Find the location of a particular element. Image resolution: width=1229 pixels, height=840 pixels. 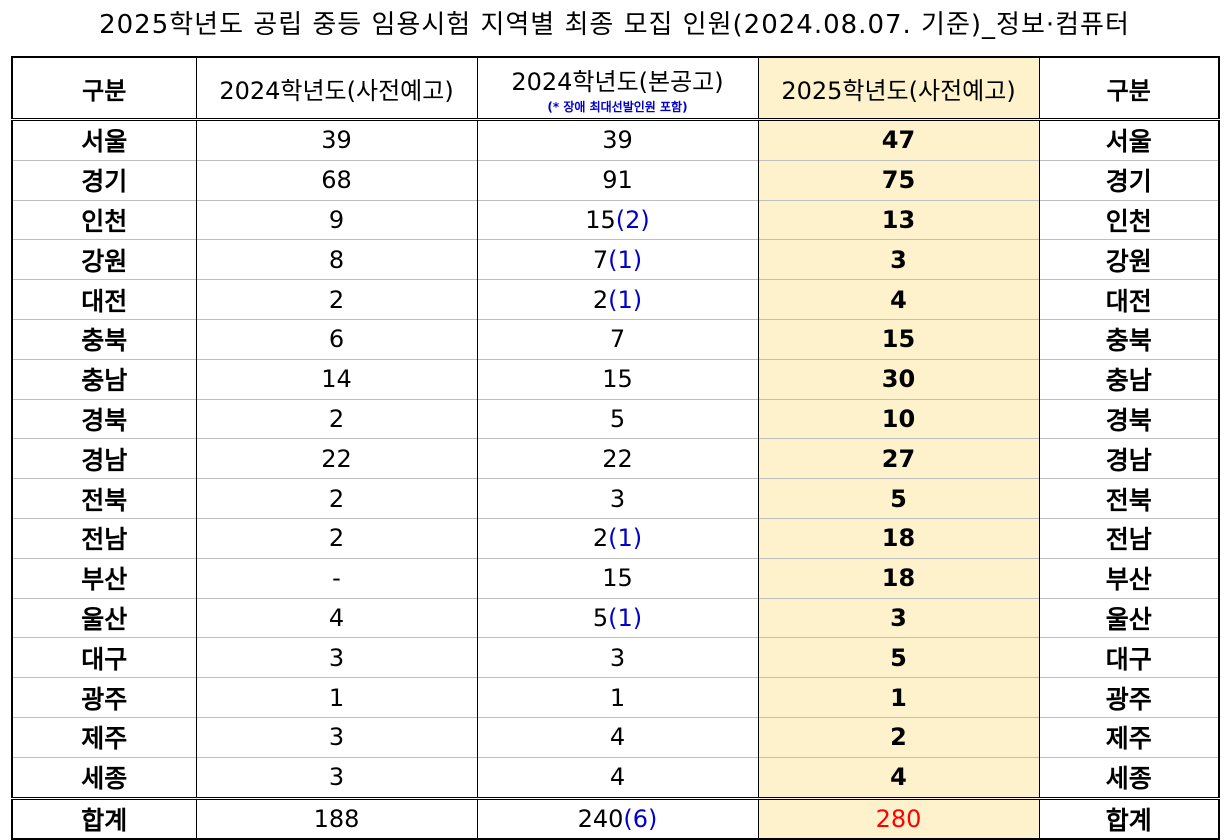

header-2024-main: 2024학년도(본공고) (* 장애 최대선발인원 포함) is located at coordinates (617, 89).